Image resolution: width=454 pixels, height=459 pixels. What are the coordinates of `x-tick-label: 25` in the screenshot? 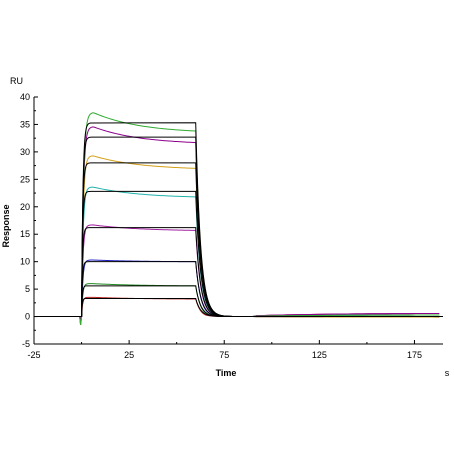 It's located at (129, 355).